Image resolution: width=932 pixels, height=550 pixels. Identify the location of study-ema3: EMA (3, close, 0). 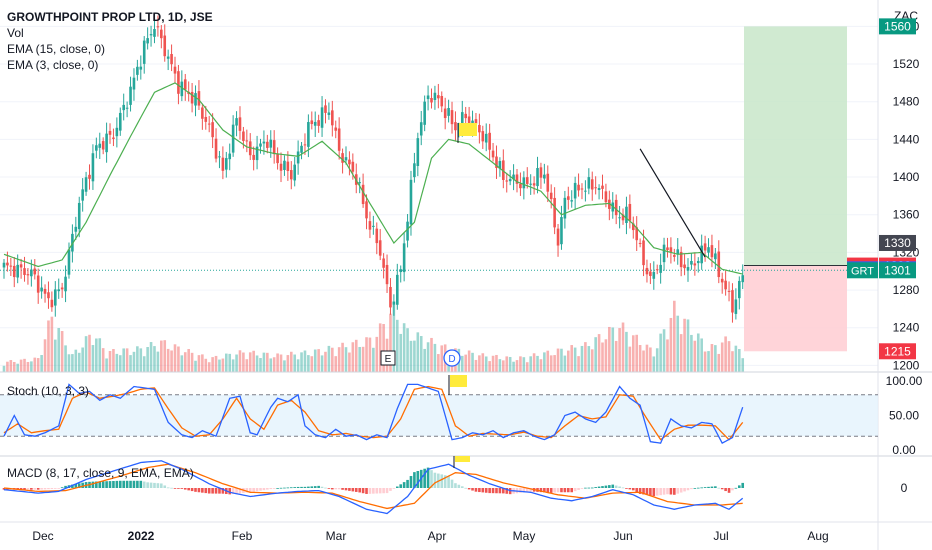
(53, 65).